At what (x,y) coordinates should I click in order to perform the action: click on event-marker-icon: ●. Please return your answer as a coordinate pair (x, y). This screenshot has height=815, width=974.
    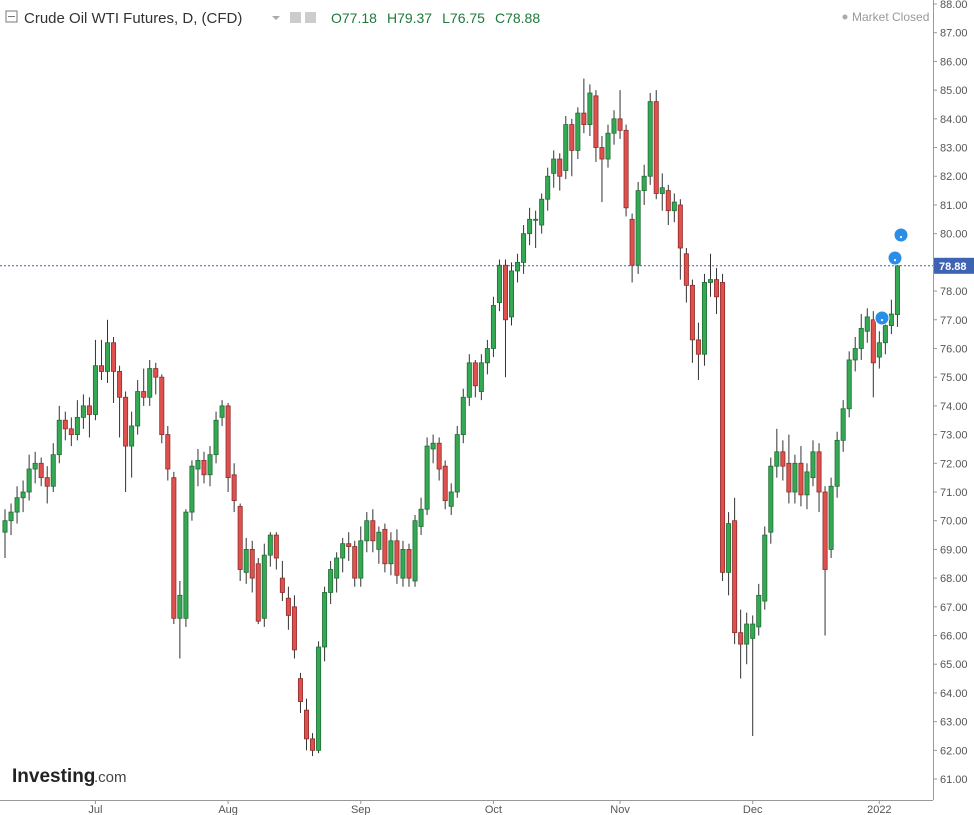
    Looking at the image, I should click on (900, 238).